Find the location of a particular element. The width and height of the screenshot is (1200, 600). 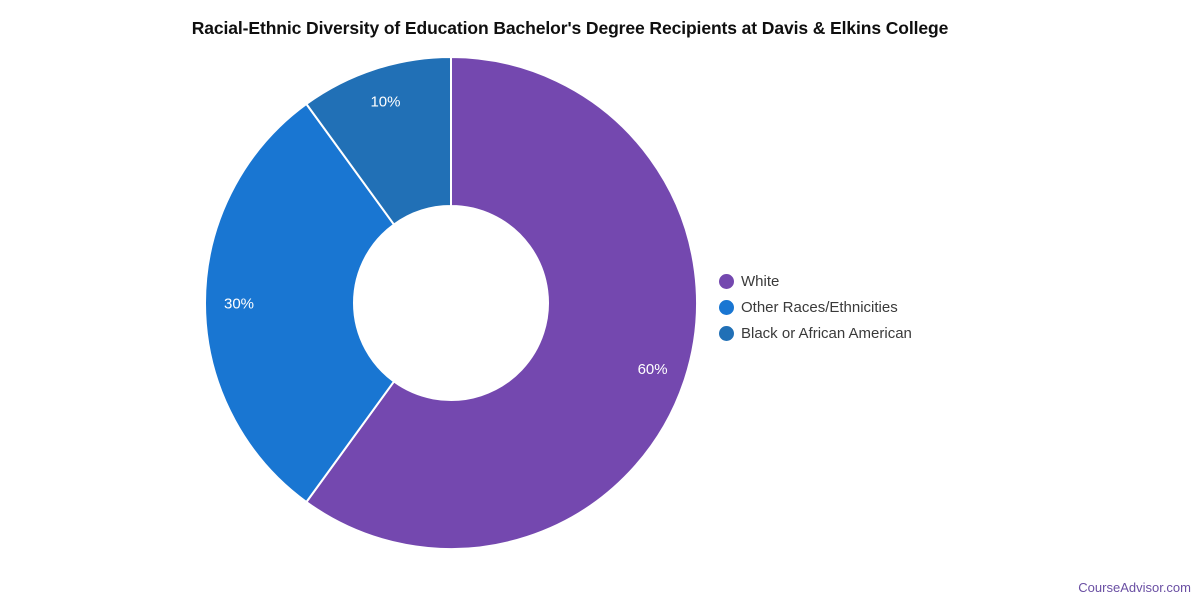

pie-slice-other-races-ethnicities is located at coordinates (299, 303).